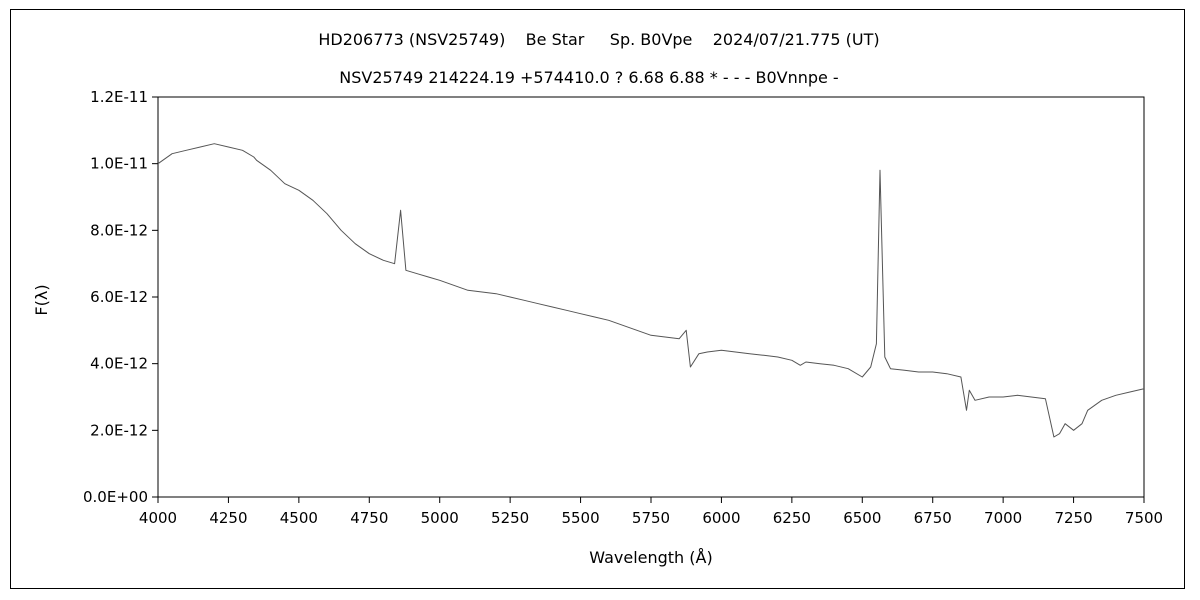  What do you see at coordinates (228, 518) in the screenshot?
I see `x-tick-label: 4250` at bounding box center [228, 518].